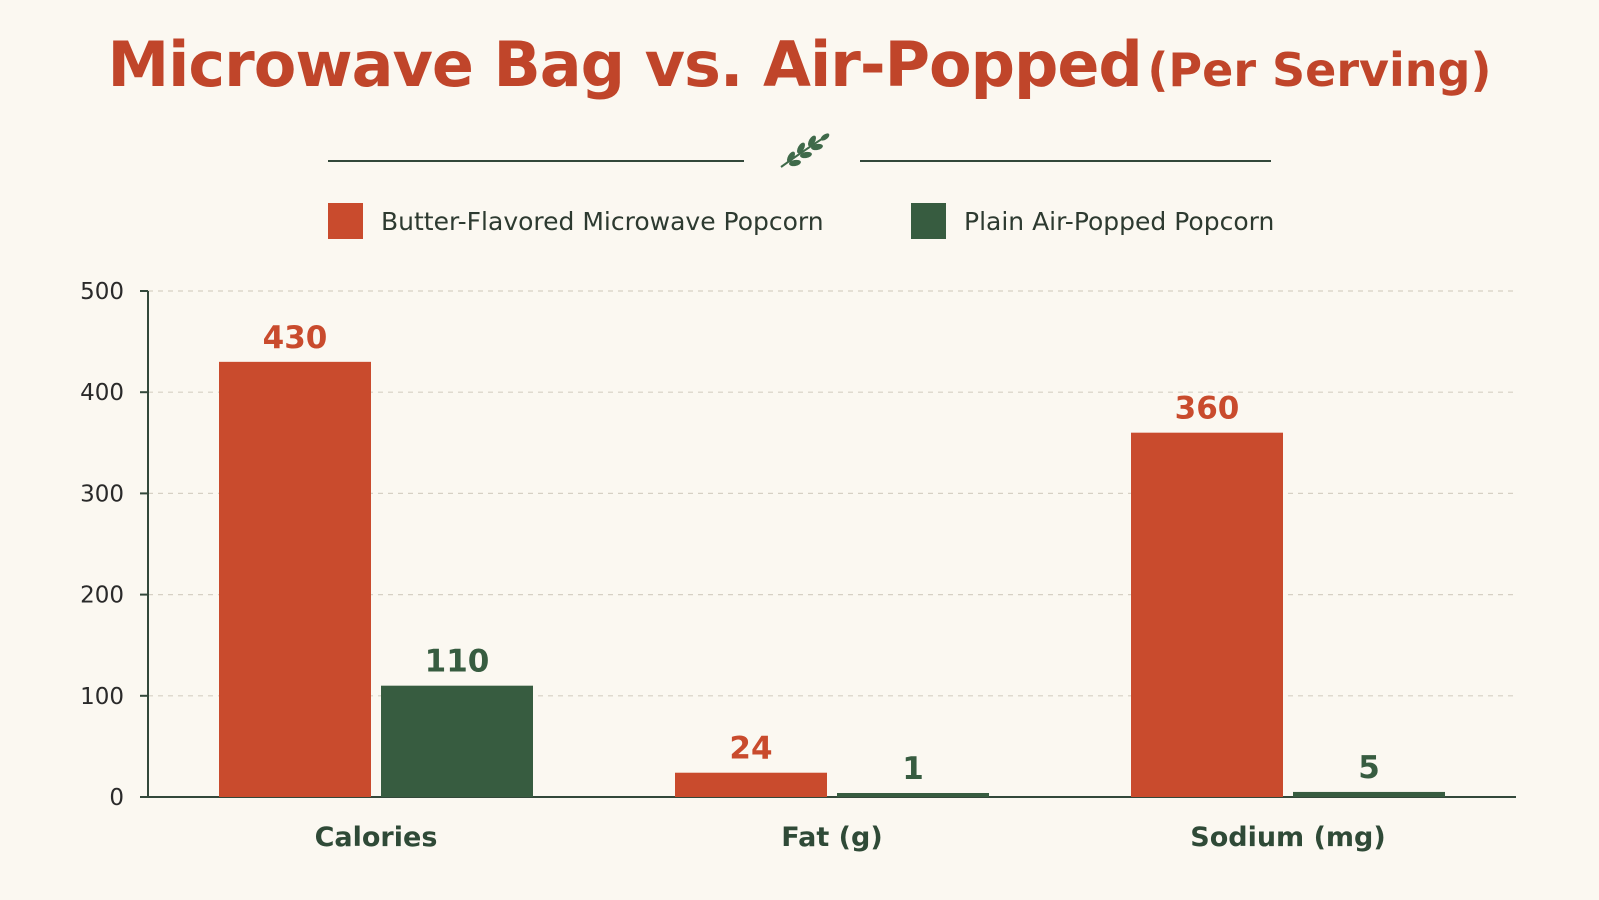  I want to click on legend-item-microwave: Butter-Flavored Microwave Popcorn, so click(576, 221).